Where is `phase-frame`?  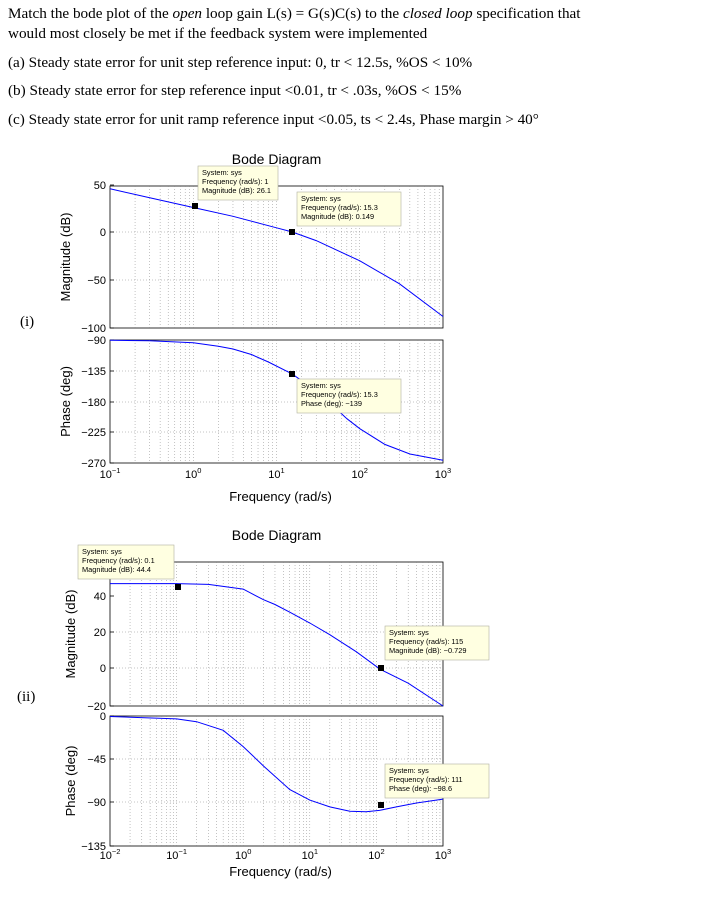 phase-frame is located at coordinates (276, 781).